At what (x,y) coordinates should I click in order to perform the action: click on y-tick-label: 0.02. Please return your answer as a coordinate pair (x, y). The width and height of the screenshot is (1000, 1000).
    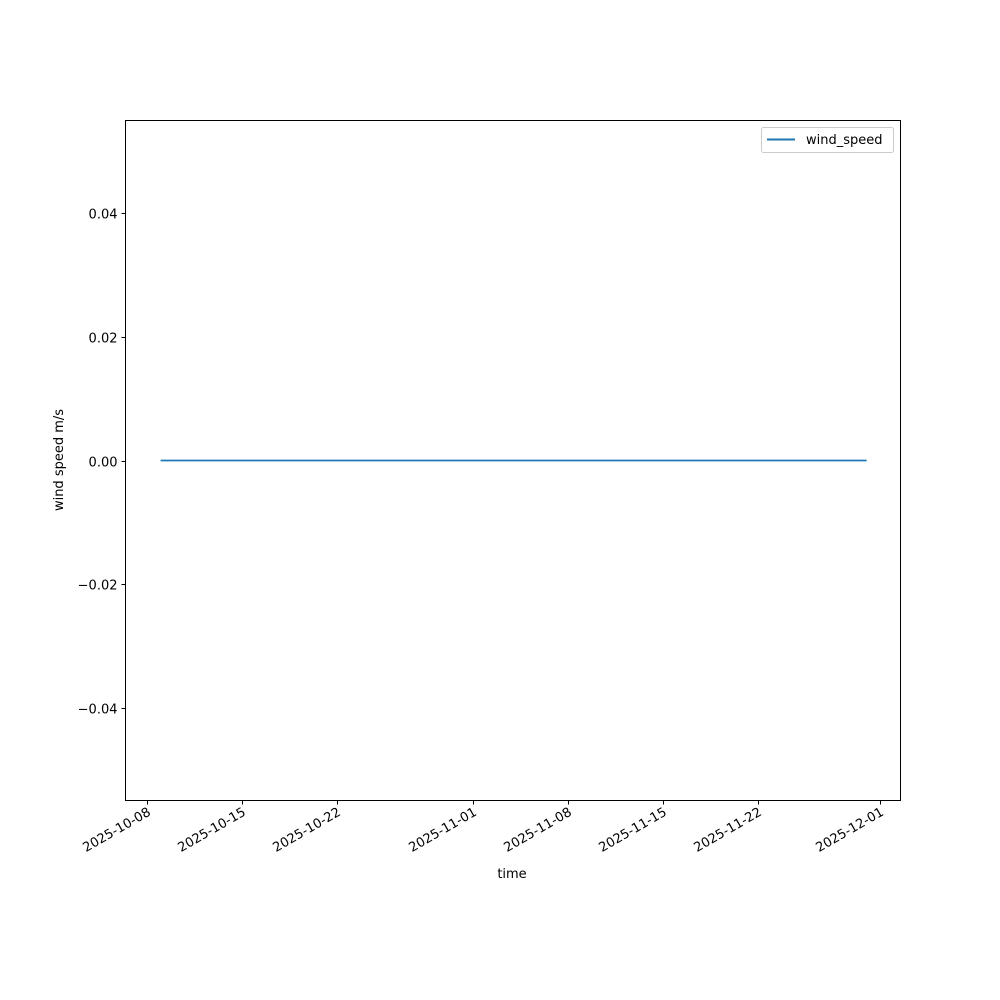
    Looking at the image, I should click on (103, 339).